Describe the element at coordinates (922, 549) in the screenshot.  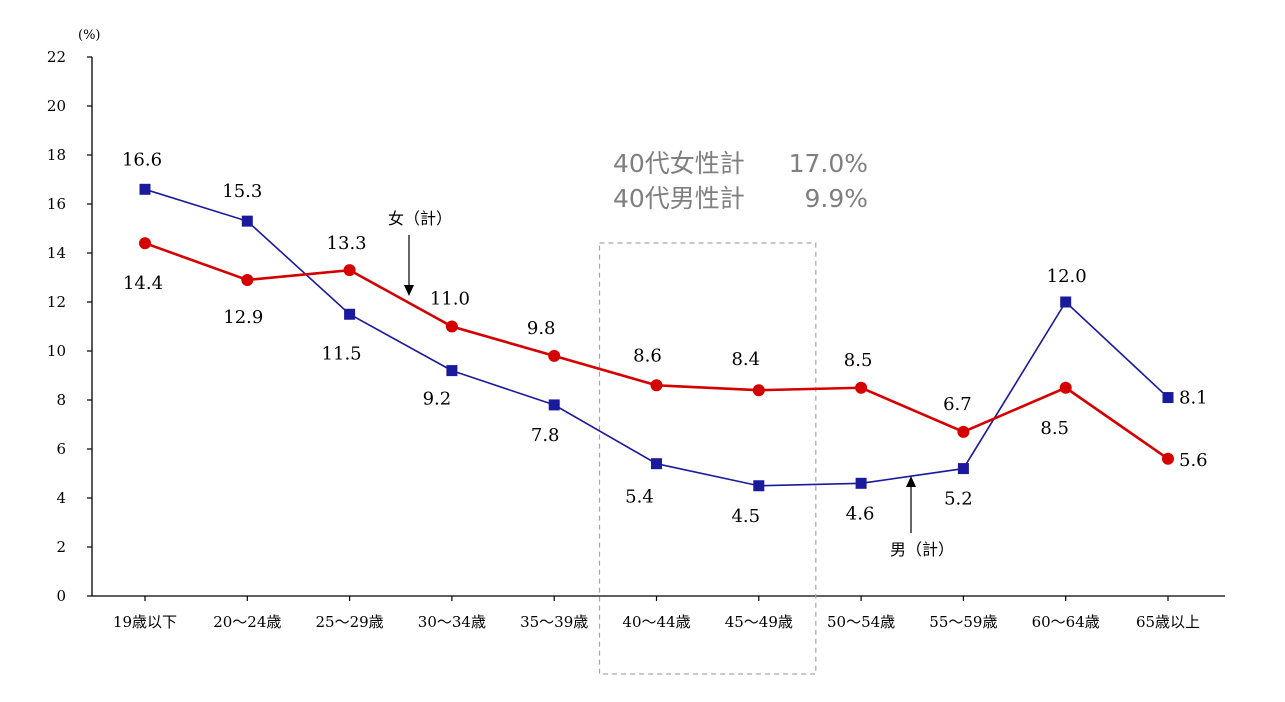
I see `male-arrow-label: 男（計）` at that location.